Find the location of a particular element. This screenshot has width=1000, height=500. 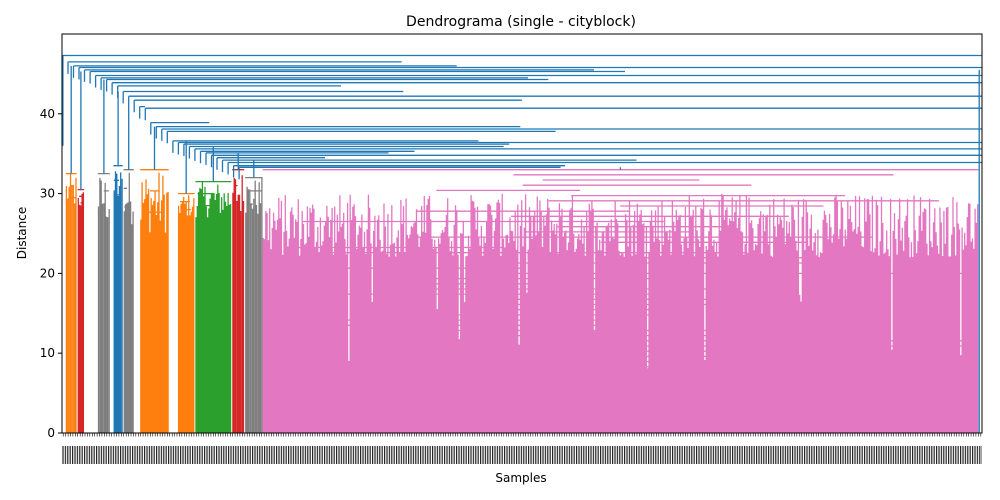

y-tick-label-30: 30 is located at coordinates (47, 194).